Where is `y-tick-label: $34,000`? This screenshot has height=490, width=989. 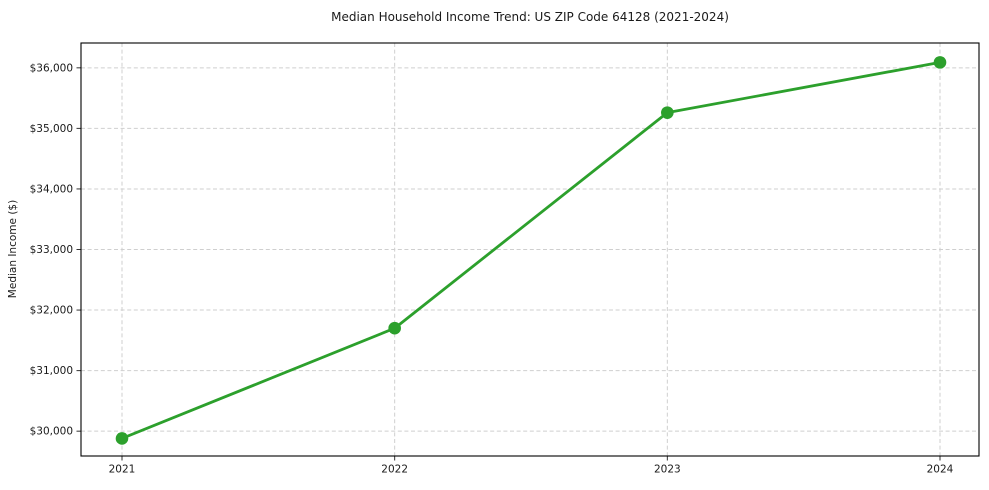 y-tick-label: $34,000 is located at coordinates (51, 189).